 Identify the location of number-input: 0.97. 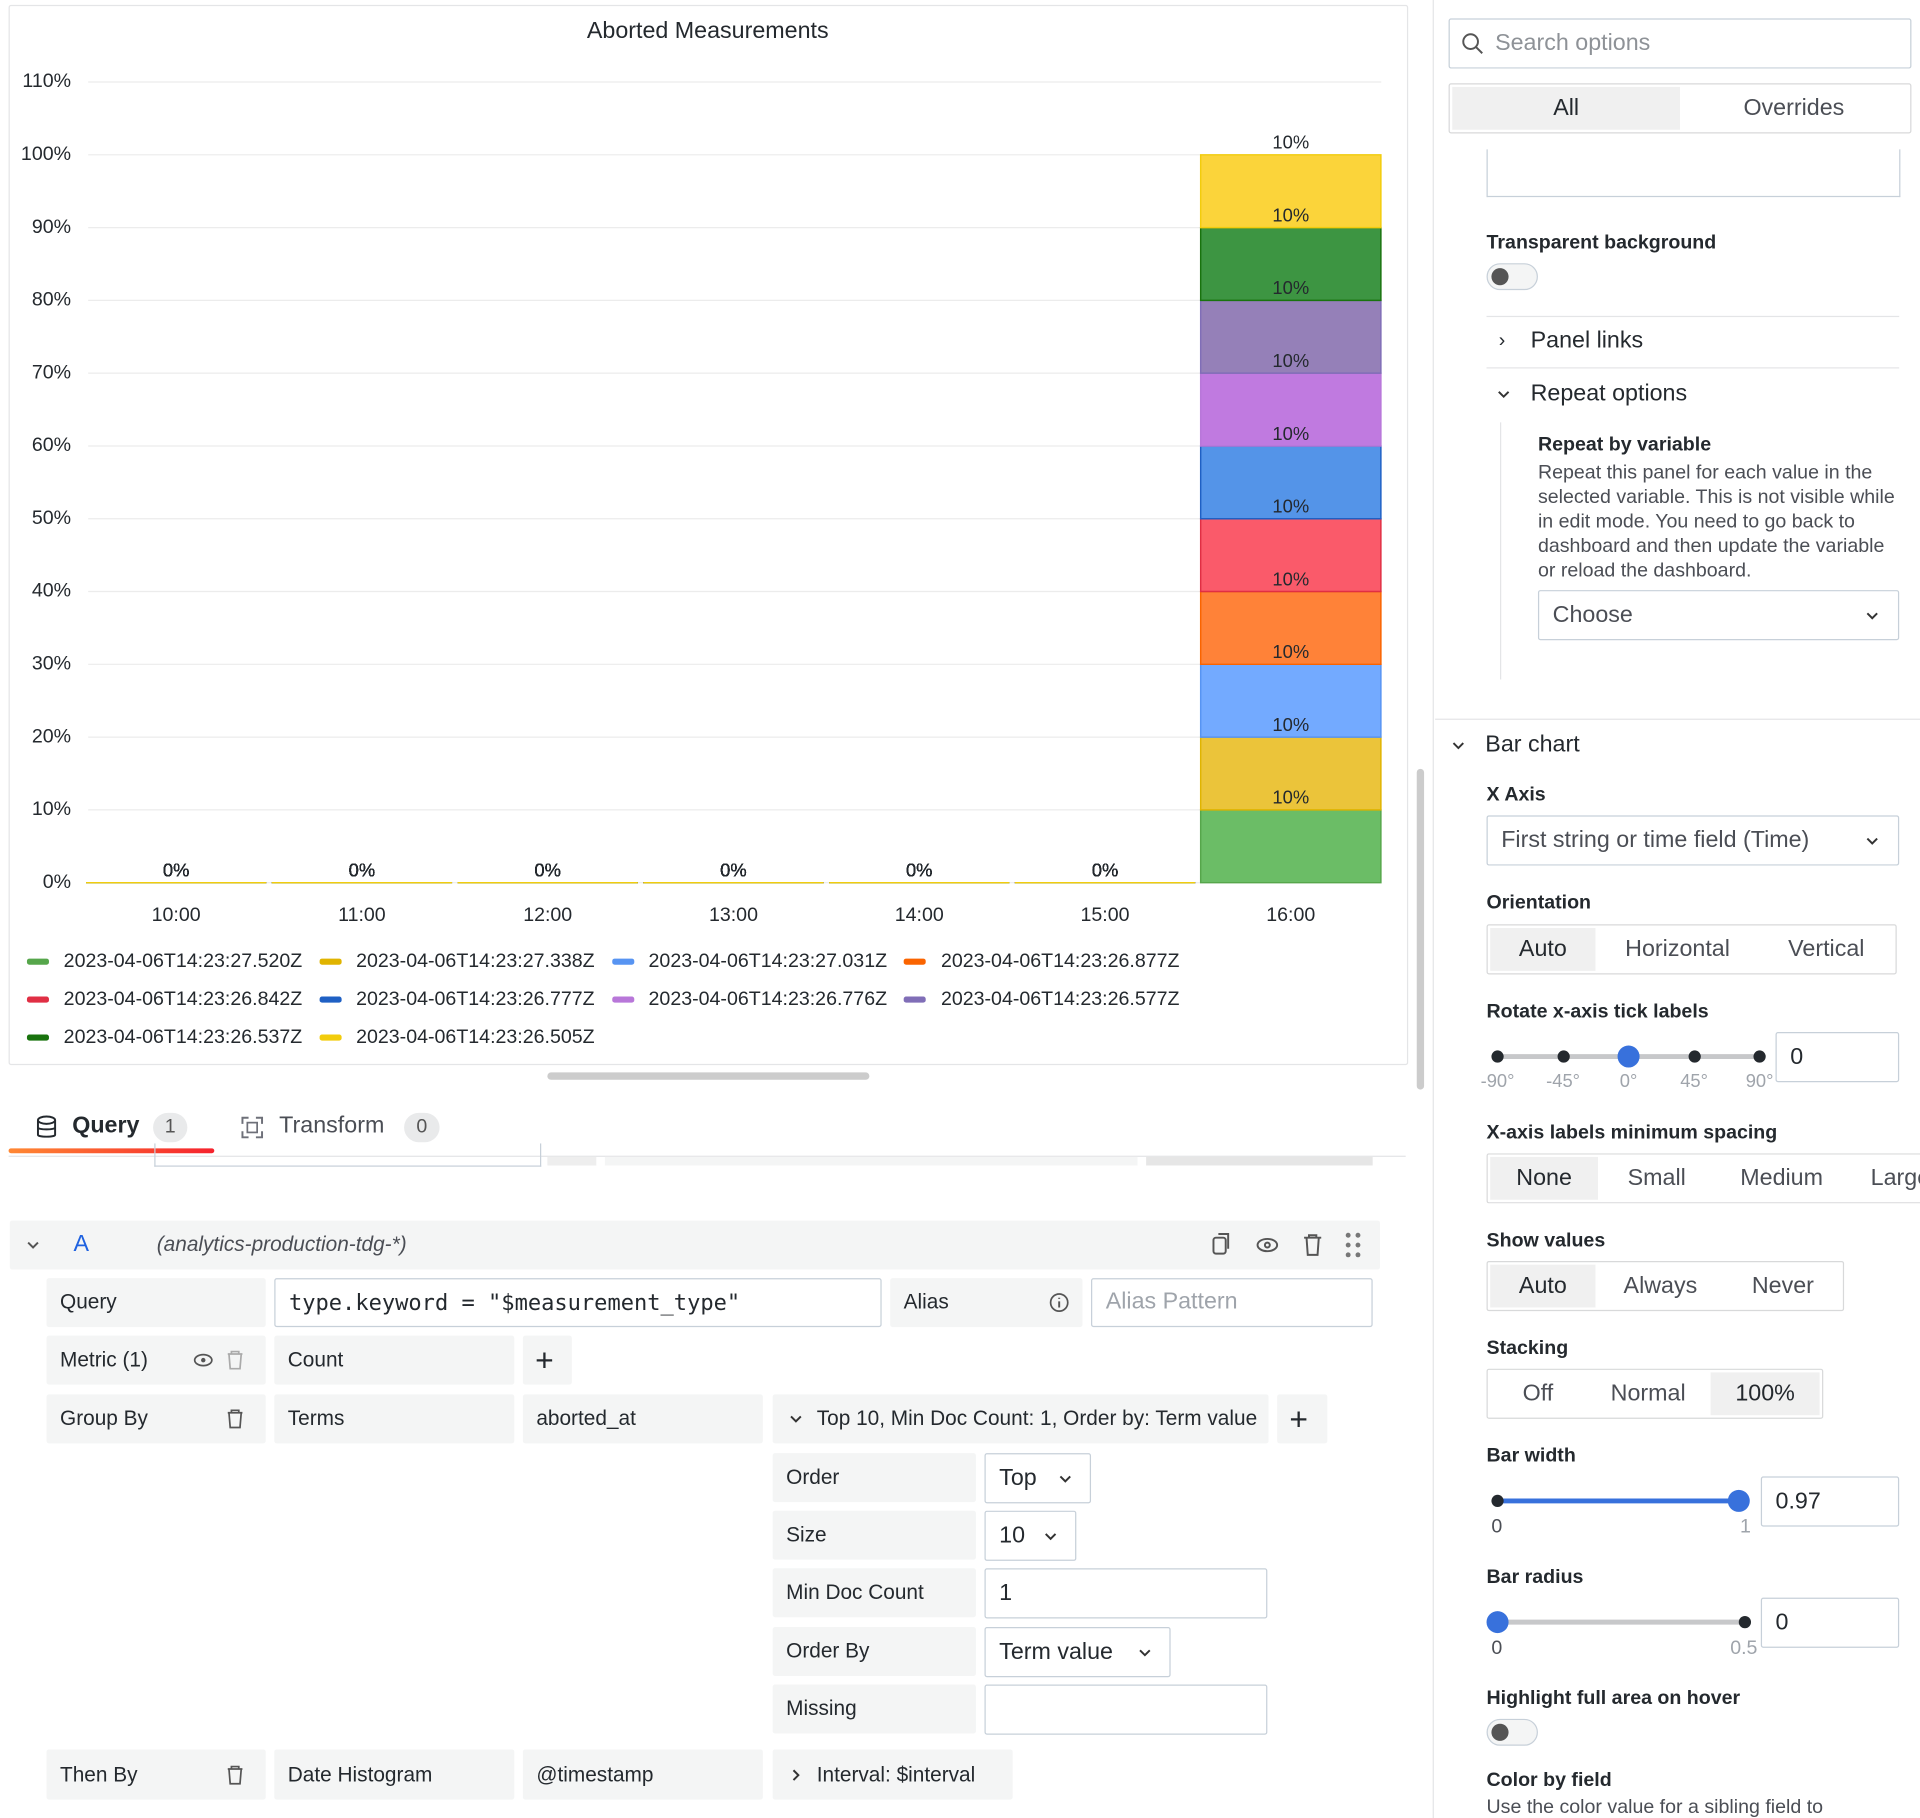
(1830, 1501).